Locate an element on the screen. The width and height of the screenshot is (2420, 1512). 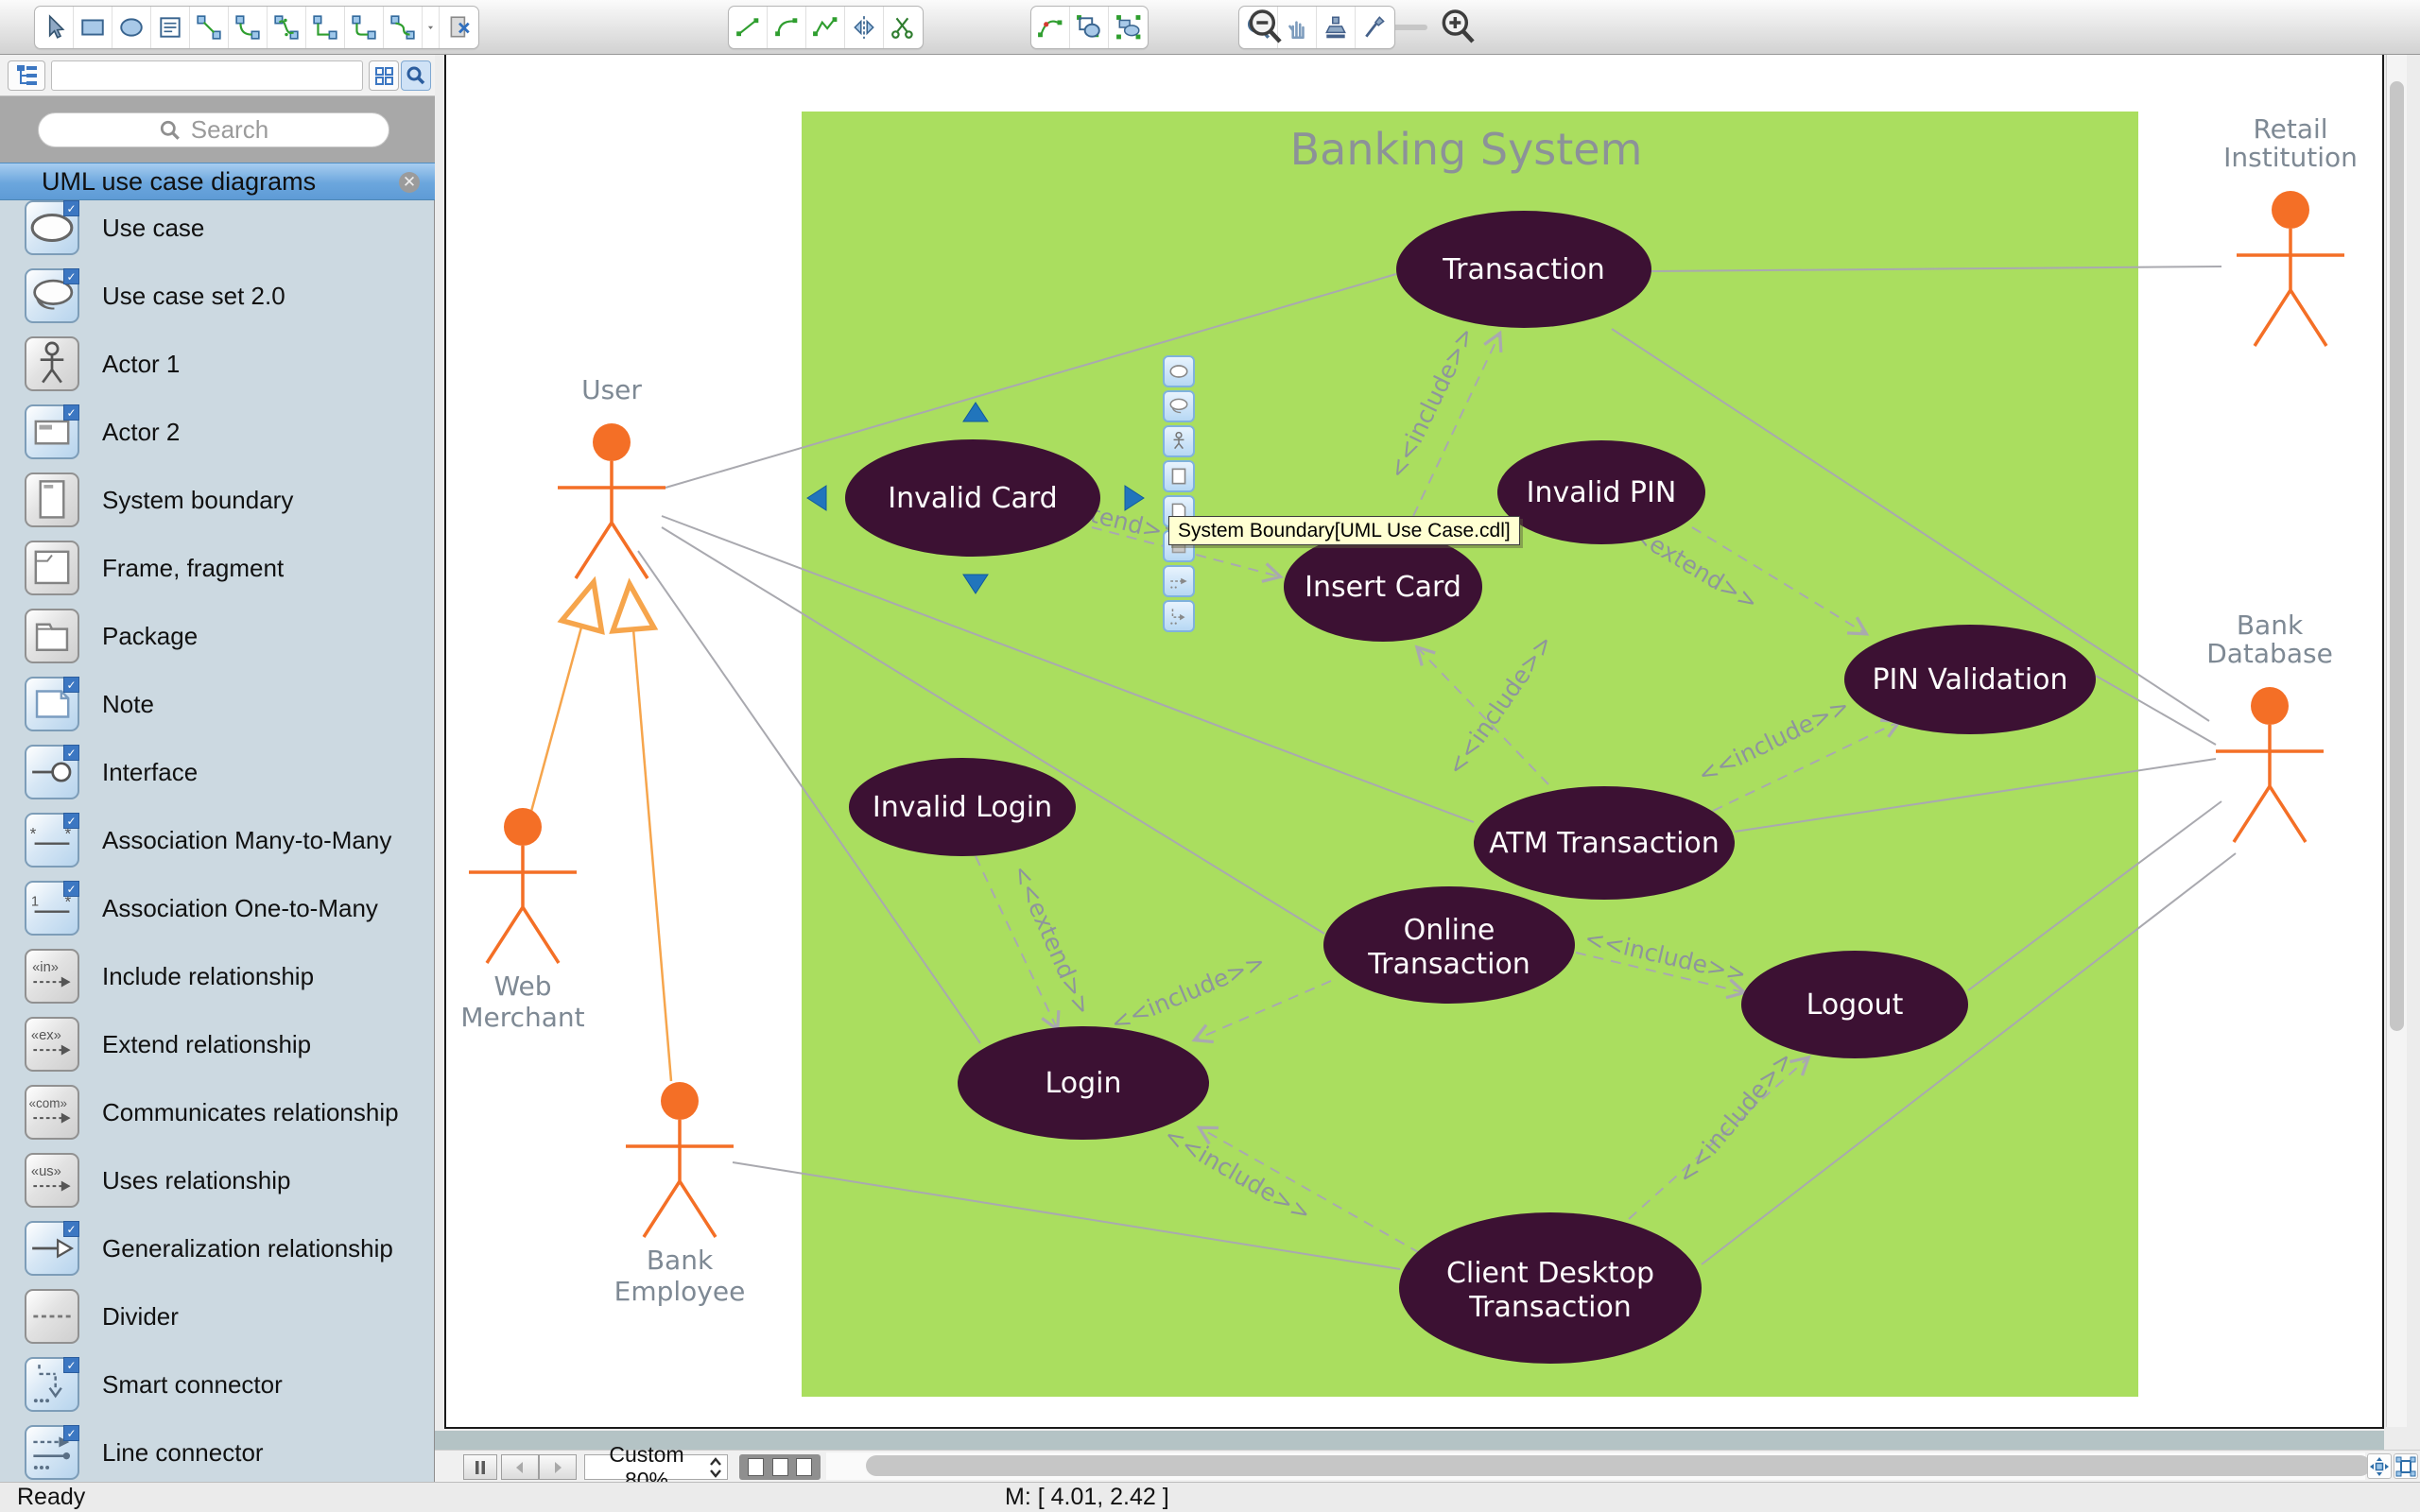
note-tile: ✓ is located at coordinates (52, 704).